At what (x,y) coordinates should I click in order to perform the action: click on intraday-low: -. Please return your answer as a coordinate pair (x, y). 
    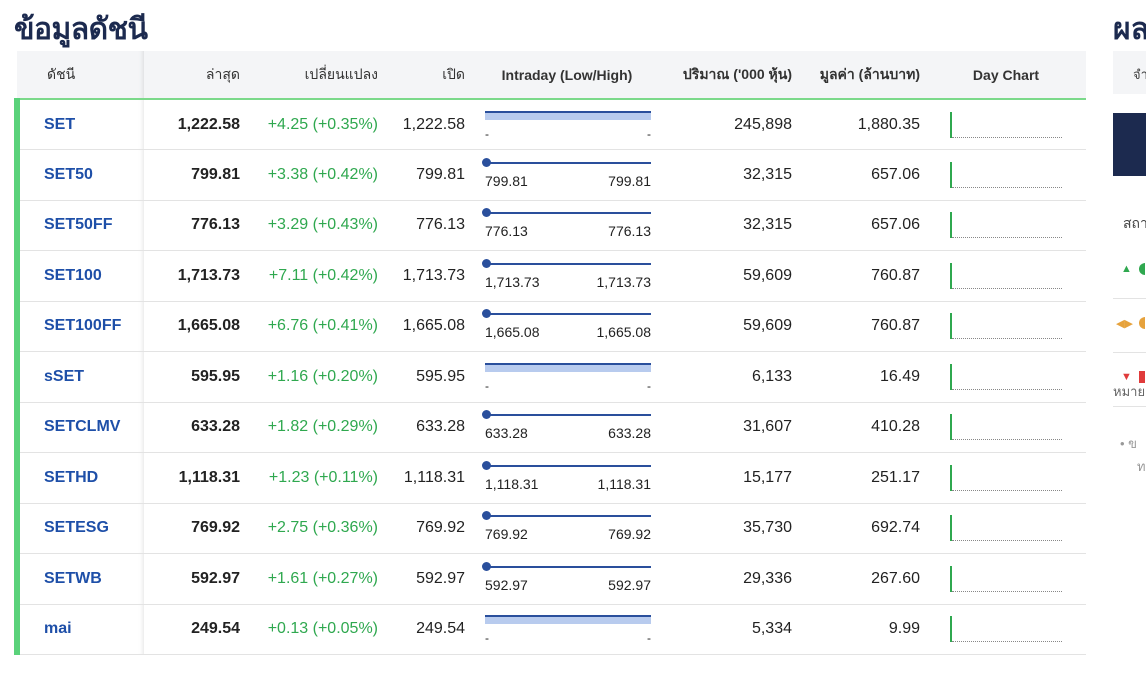
    Looking at the image, I should click on (487, 385).